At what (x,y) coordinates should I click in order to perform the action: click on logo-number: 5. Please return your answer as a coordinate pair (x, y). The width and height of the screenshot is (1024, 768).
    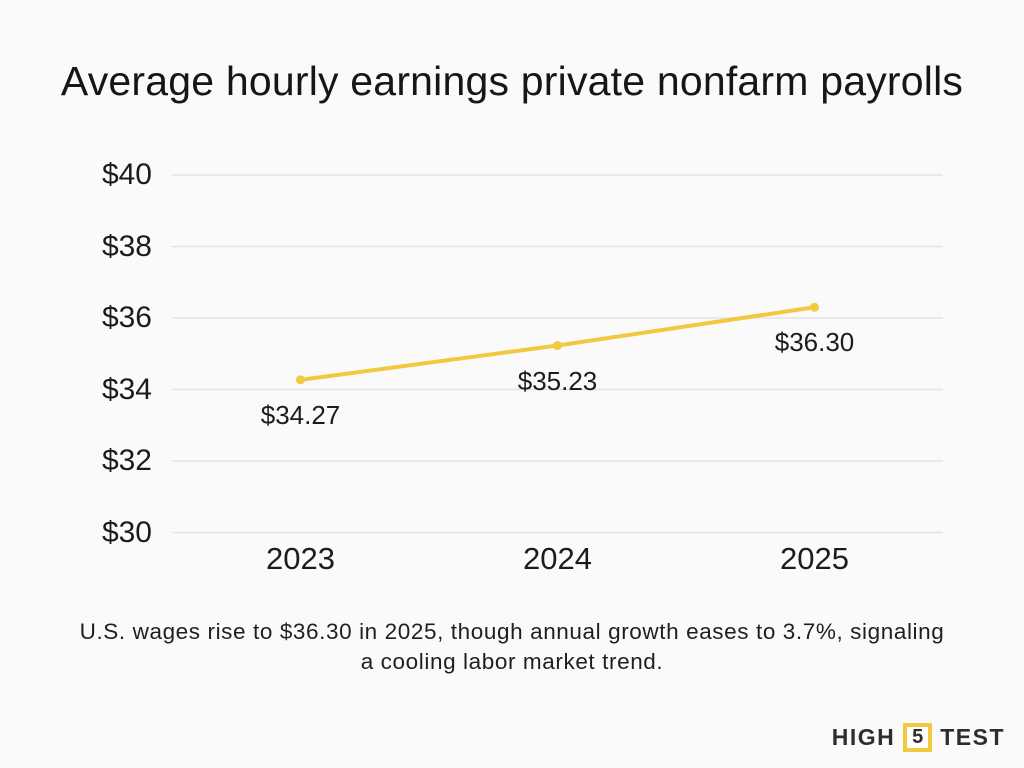
    Looking at the image, I should click on (918, 736).